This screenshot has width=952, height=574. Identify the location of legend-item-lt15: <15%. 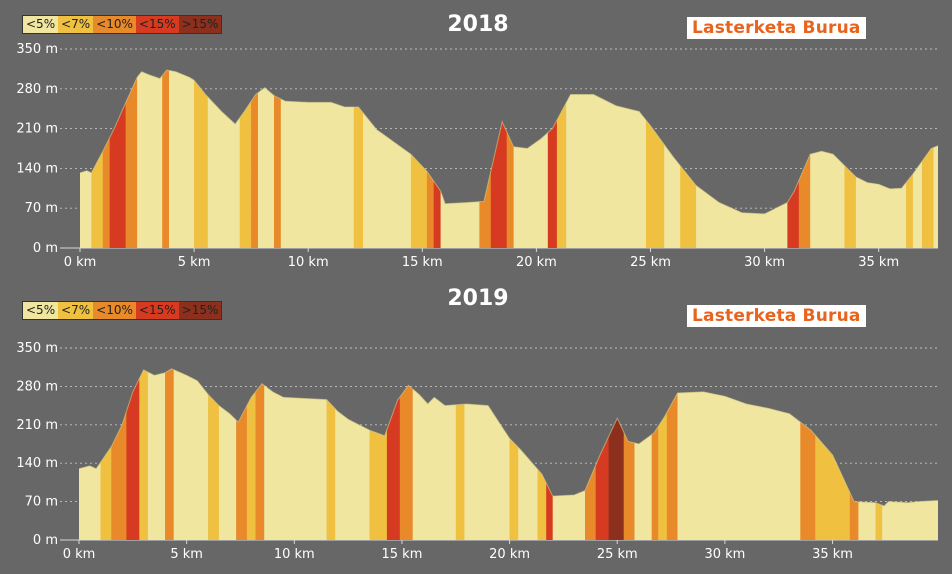
(157, 24).